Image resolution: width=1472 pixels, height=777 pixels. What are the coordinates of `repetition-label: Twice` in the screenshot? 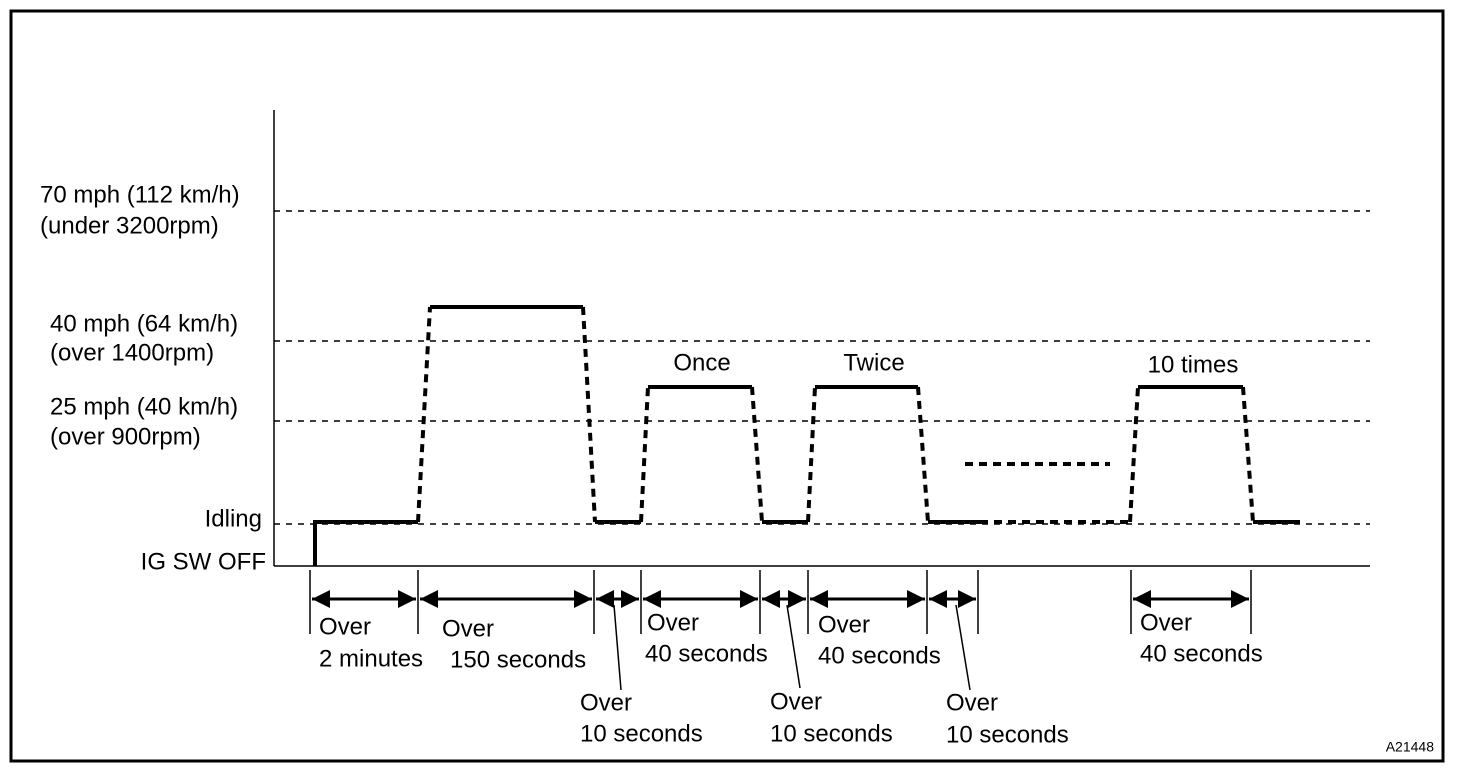 It's located at (873, 362).